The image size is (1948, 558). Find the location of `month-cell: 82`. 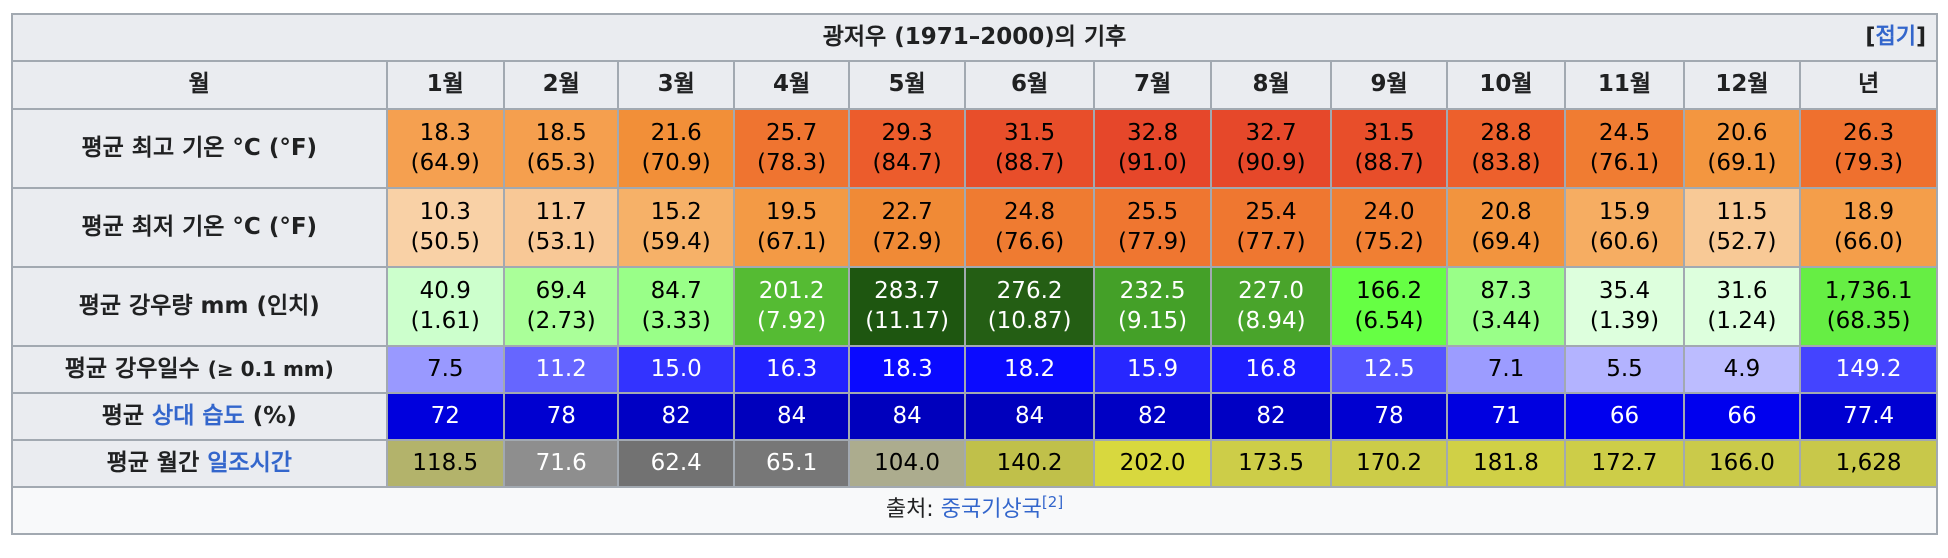

month-cell: 82 is located at coordinates (1152, 416).